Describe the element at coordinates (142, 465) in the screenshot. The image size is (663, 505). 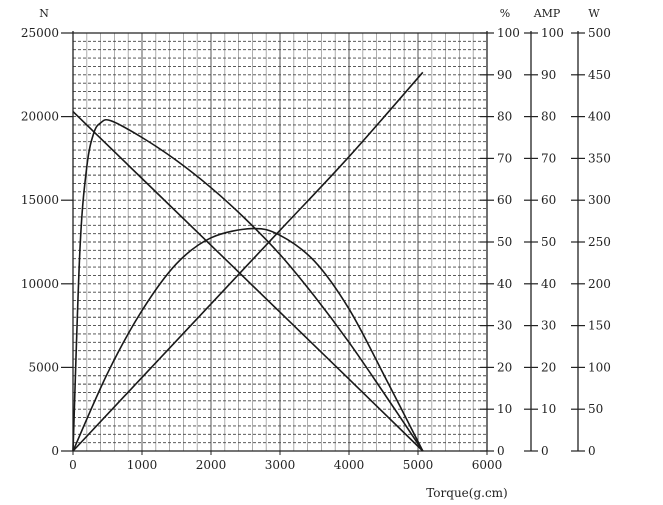
I see `x-axis-tick-label: 1000` at that location.